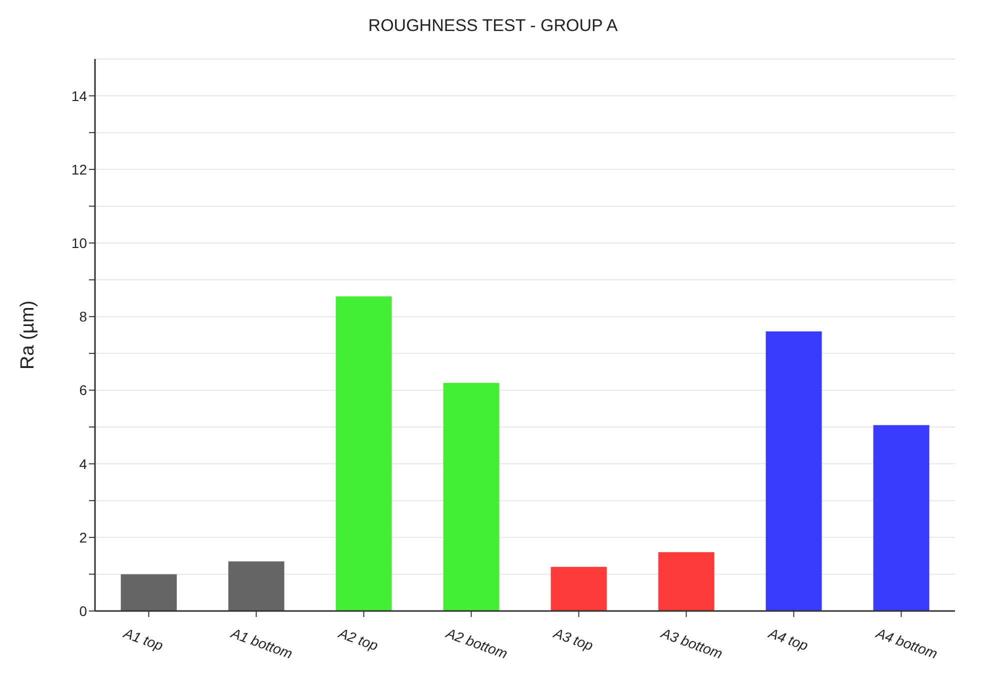  Describe the element at coordinates (476, 643) in the screenshot. I see `x-tick-label: A2 bottom` at that location.